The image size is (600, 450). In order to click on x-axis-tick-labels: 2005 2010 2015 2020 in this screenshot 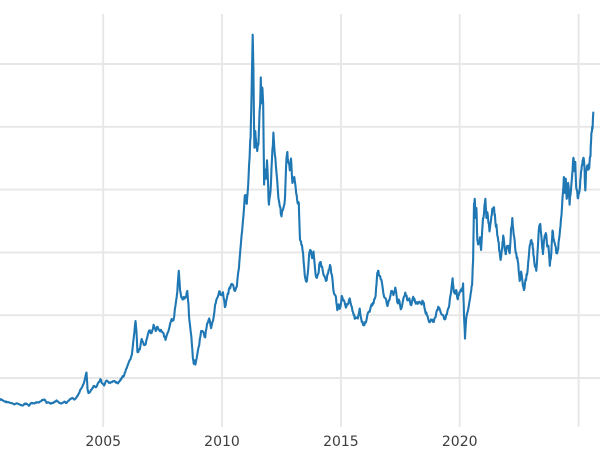, I will do `click(281, 442)`.